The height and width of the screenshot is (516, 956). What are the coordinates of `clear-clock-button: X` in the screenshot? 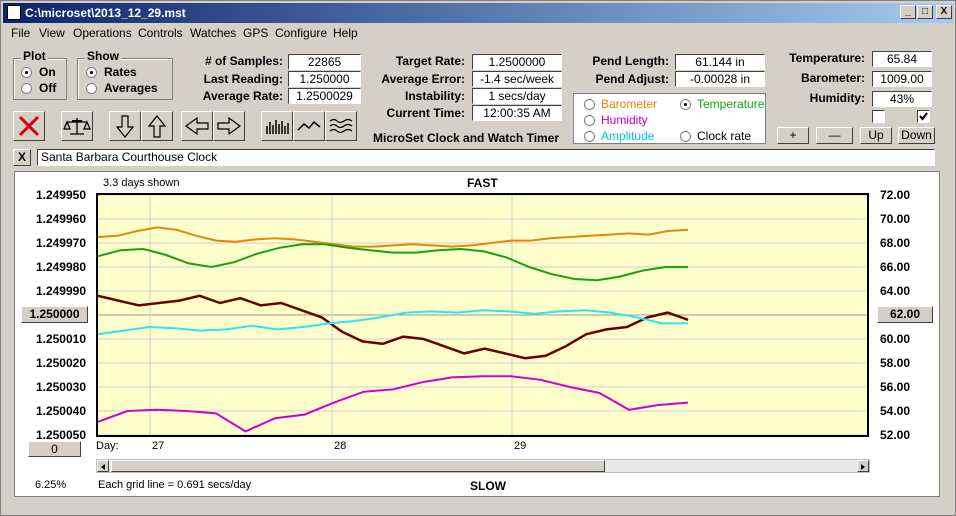 It's located at (22, 157).